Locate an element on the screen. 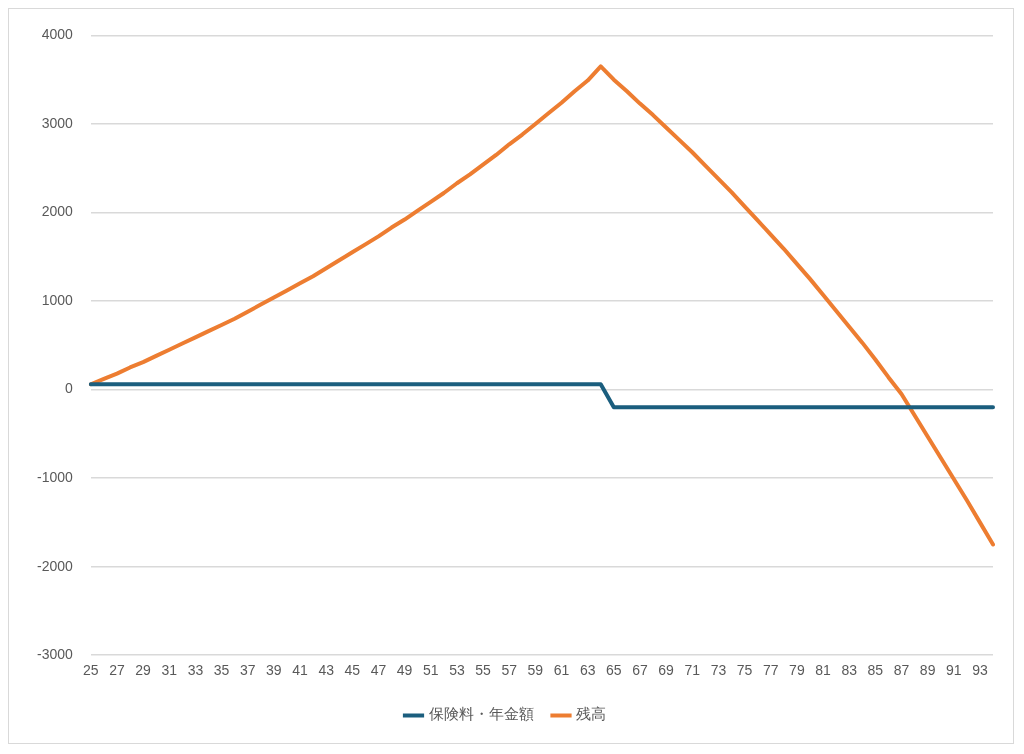 Image resolution: width=1024 pixels, height=754 pixels. legend-label: 残高 is located at coordinates (591, 714).